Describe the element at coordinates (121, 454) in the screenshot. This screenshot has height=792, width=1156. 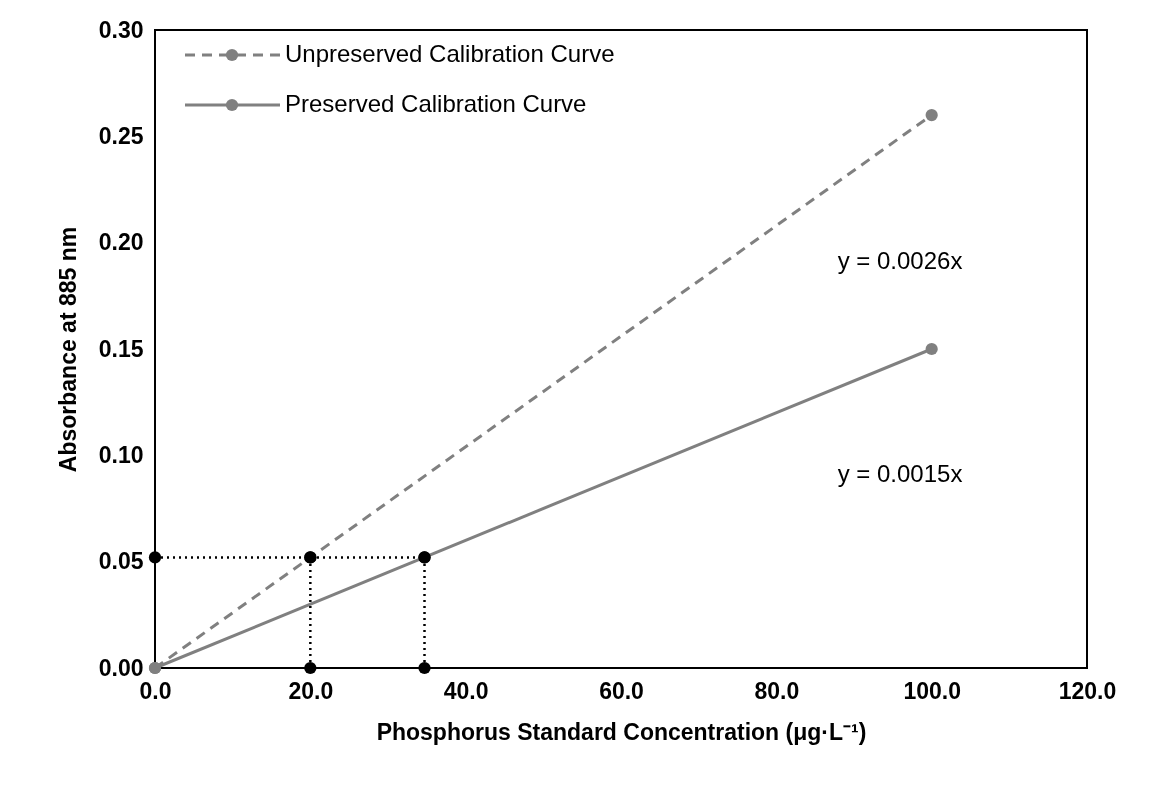
I see `y-tick-label: 0.10` at that location.